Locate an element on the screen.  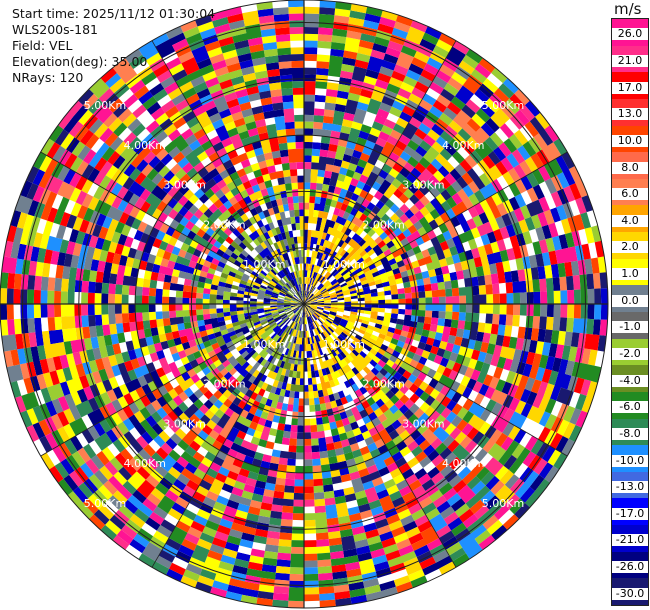
colorbar-tick-label: -1.0 is located at coordinates (630, 327).